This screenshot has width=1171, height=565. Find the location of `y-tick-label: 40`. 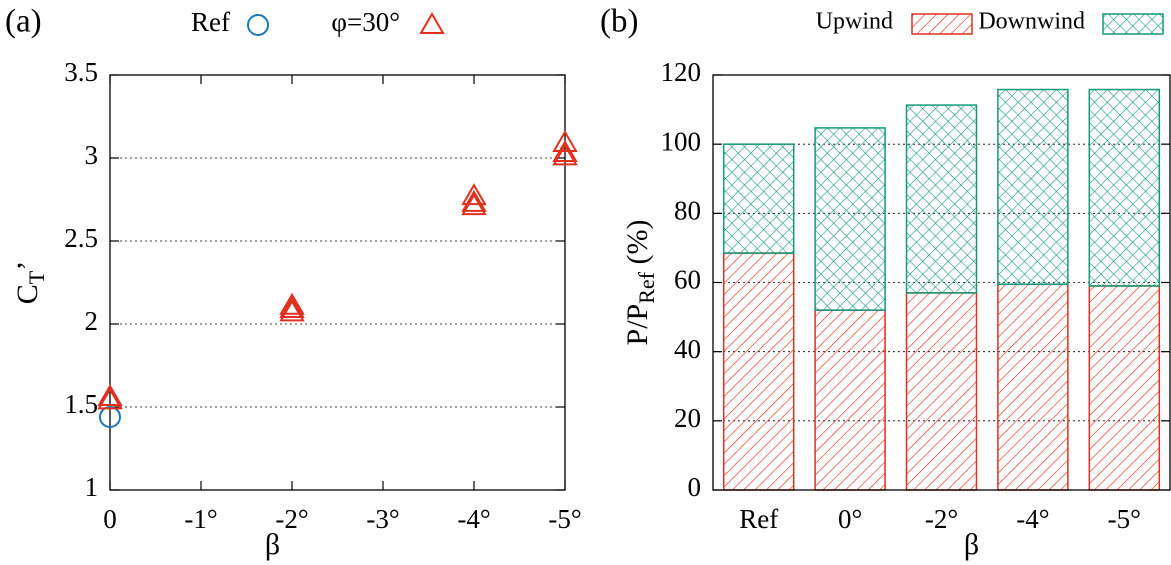

y-tick-label: 40 is located at coordinates (687, 349).